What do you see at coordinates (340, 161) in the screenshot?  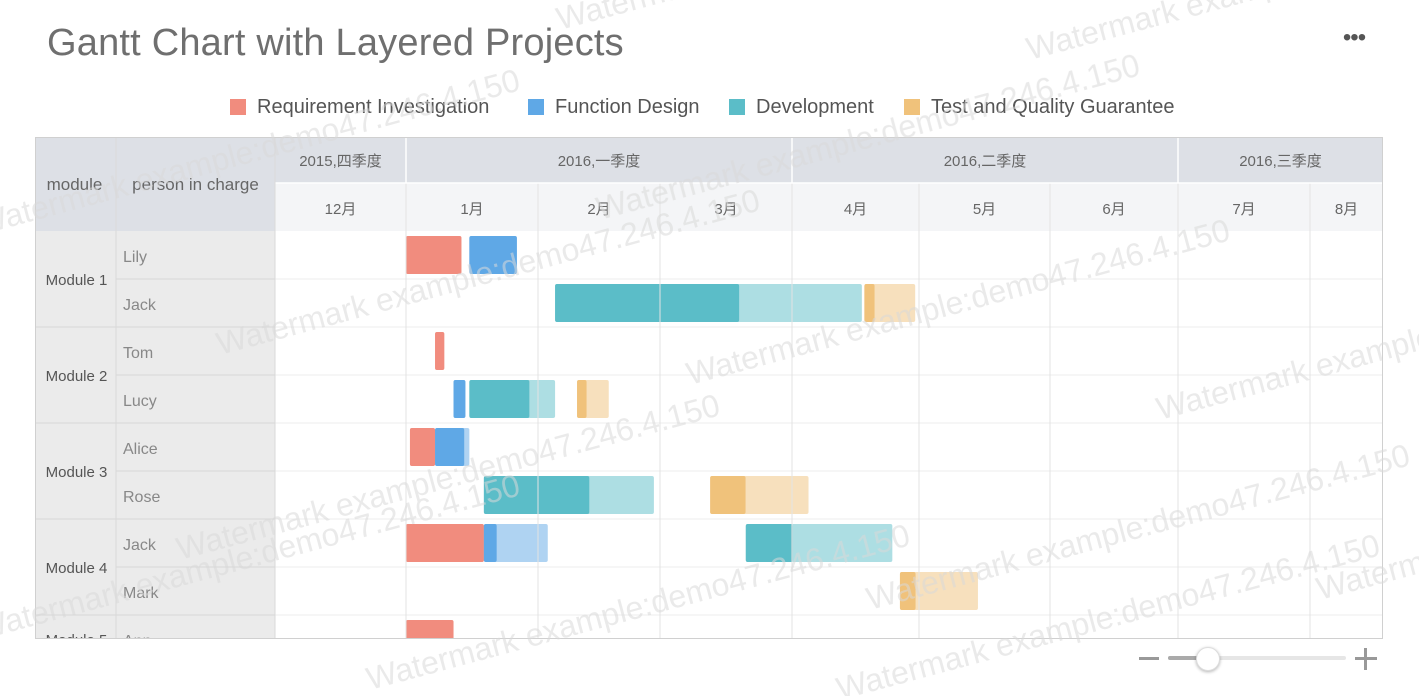 I see `quarter-label: 2015,四季度` at bounding box center [340, 161].